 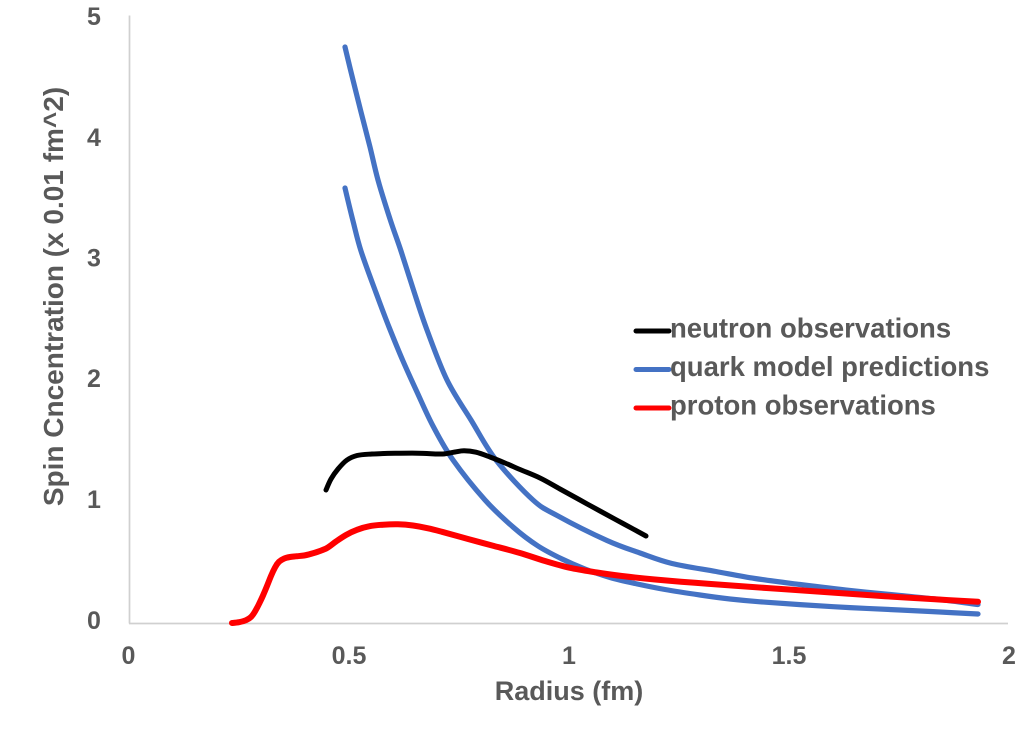 I want to click on svg-text: quark model predictions, so click(x=829, y=366).